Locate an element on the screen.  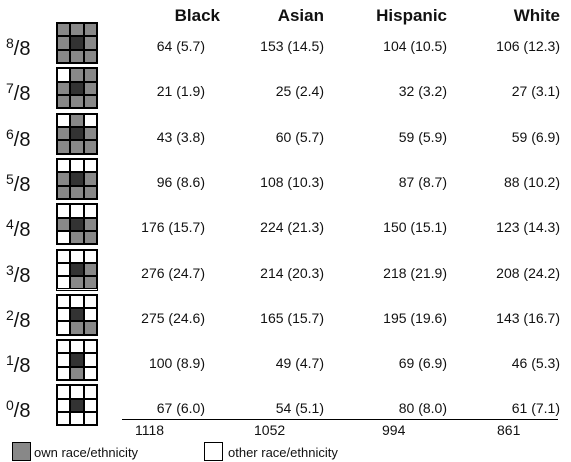
row-label-numerator: 4 is located at coordinates (10, 224).